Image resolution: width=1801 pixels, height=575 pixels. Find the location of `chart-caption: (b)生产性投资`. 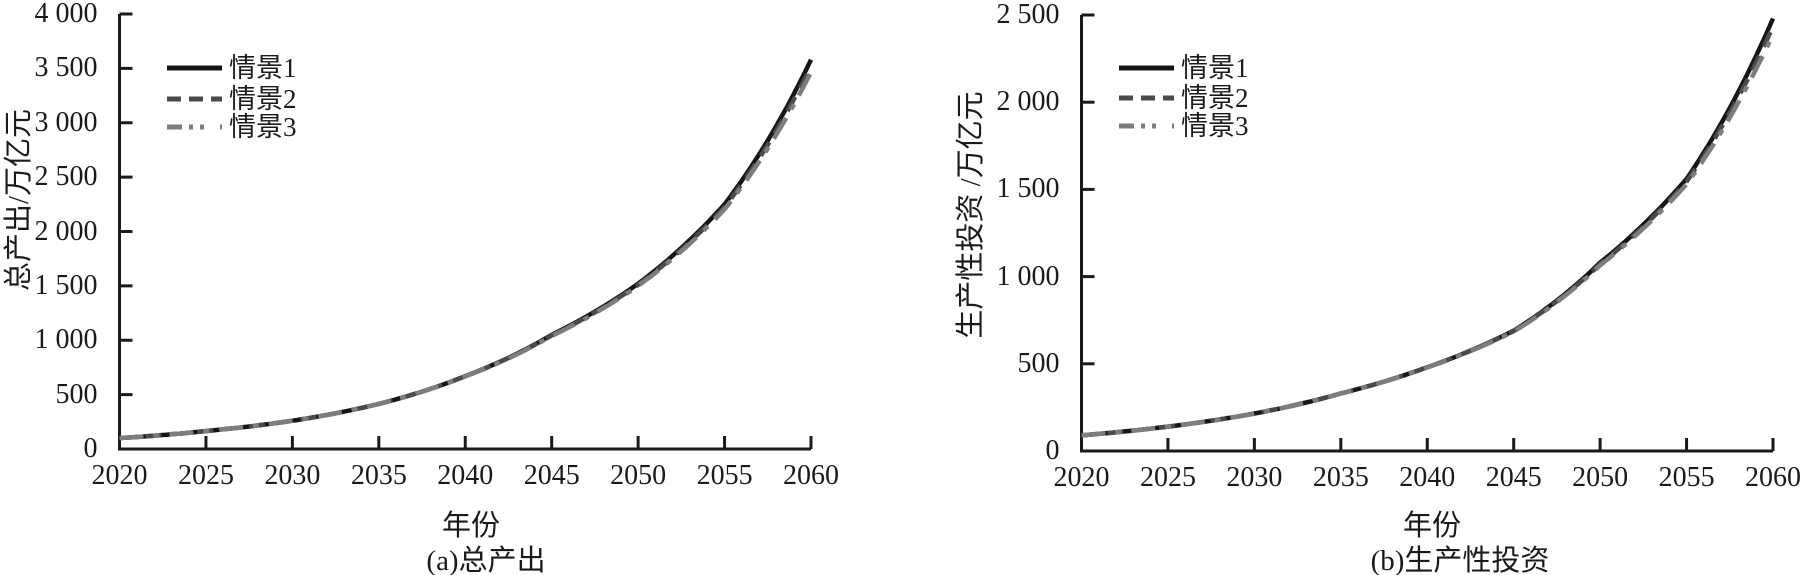

chart-caption: (b)生产性投资 is located at coordinates (1460, 560).